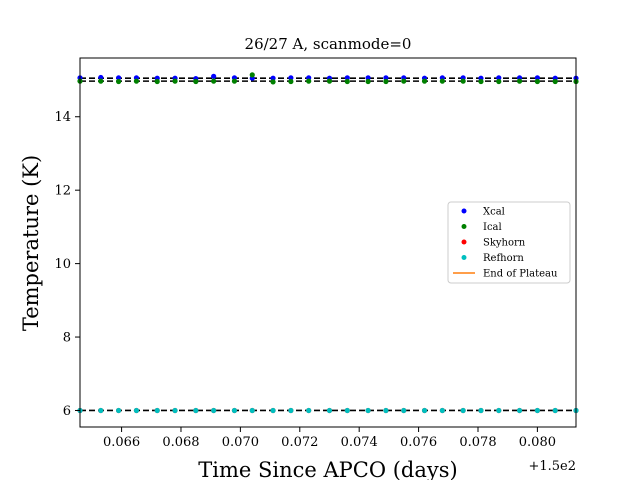 This screenshot has width=640, height=480. I want to click on legend-swatch-xcal, so click(464, 211).